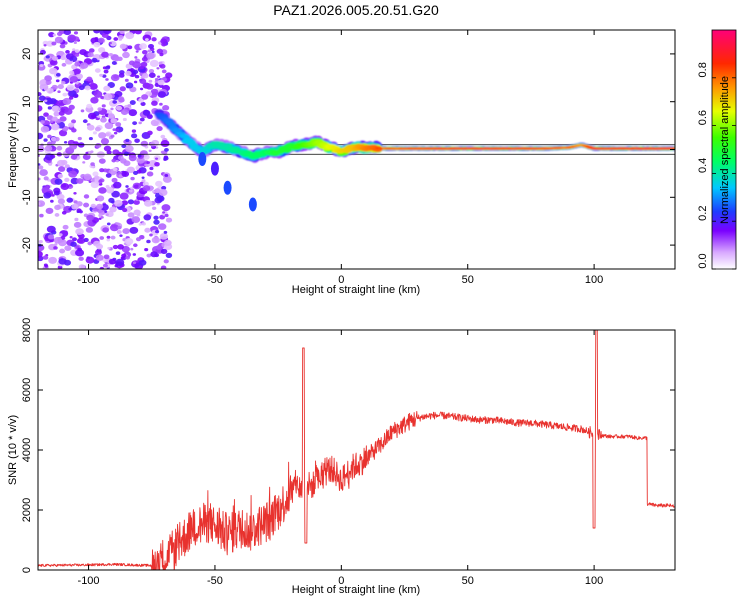  What do you see at coordinates (703, 69) in the screenshot?
I see `colorbar-tick-label: 0.8` at bounding box center [703, 69].